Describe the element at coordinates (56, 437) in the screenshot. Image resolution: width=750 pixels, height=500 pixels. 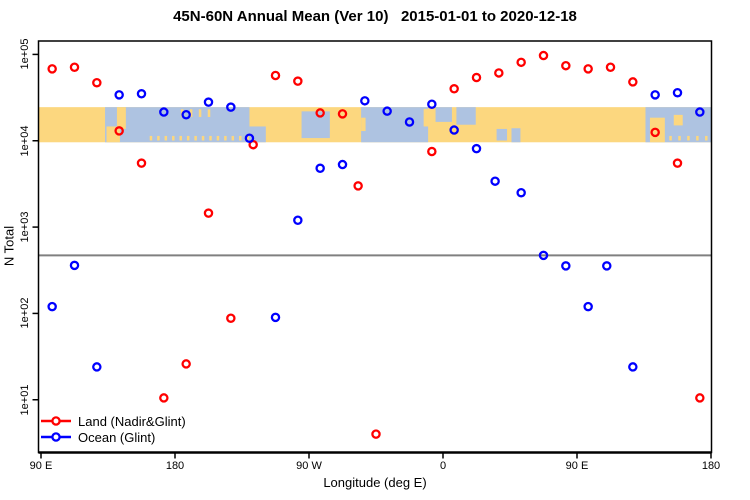
I see `ocean-marker-icon` at that location.